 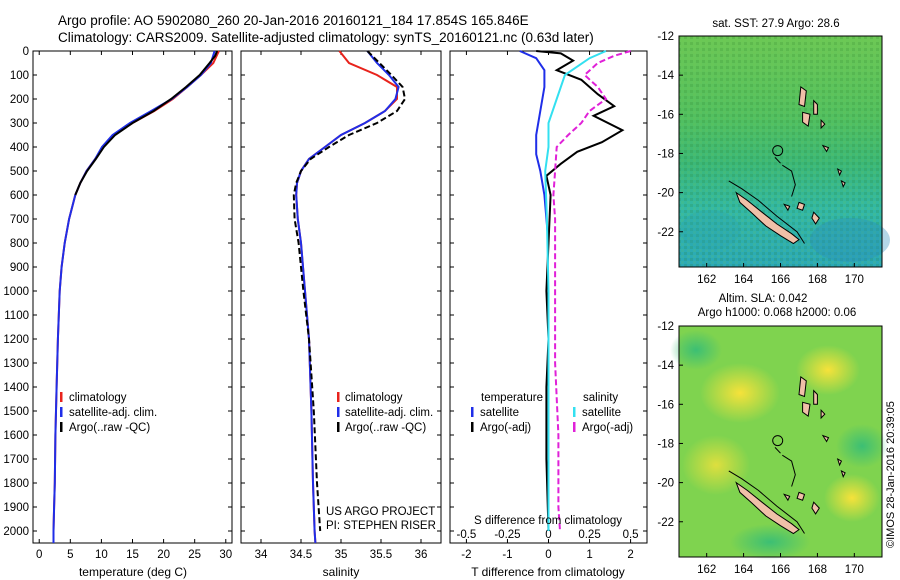 I want to click on x-tick-label: 35.5, so click(x=381, y=555).